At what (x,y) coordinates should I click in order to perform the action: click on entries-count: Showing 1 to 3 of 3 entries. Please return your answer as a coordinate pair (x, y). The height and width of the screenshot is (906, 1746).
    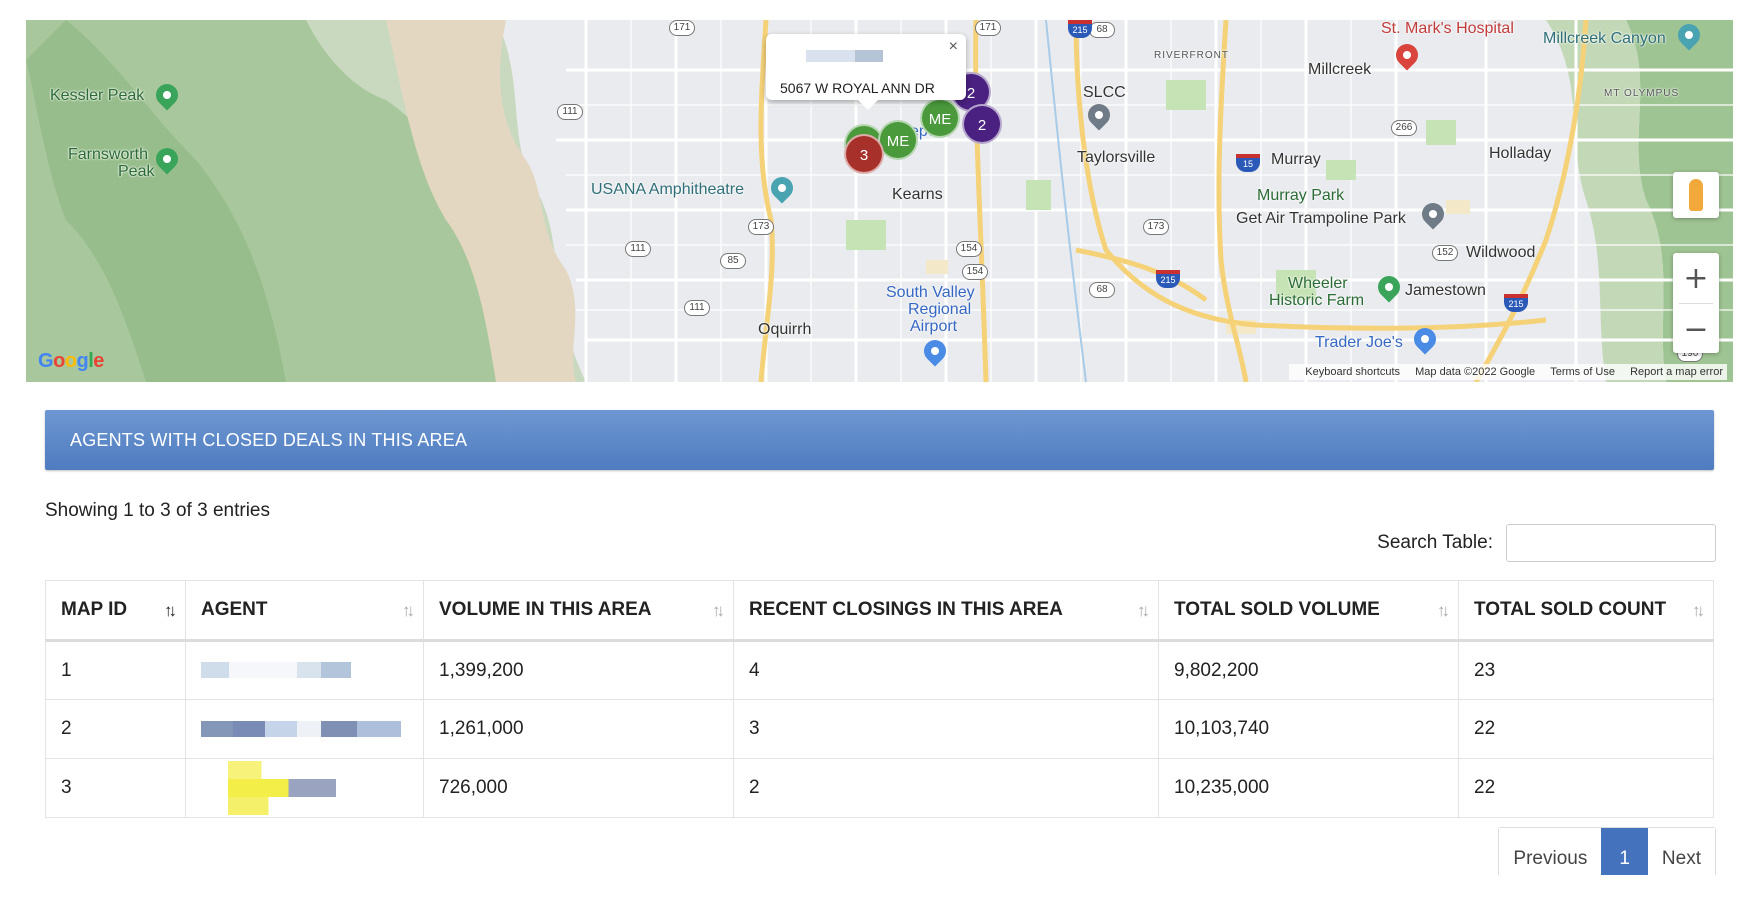
    Looking at the image, I should click on (157, 510).